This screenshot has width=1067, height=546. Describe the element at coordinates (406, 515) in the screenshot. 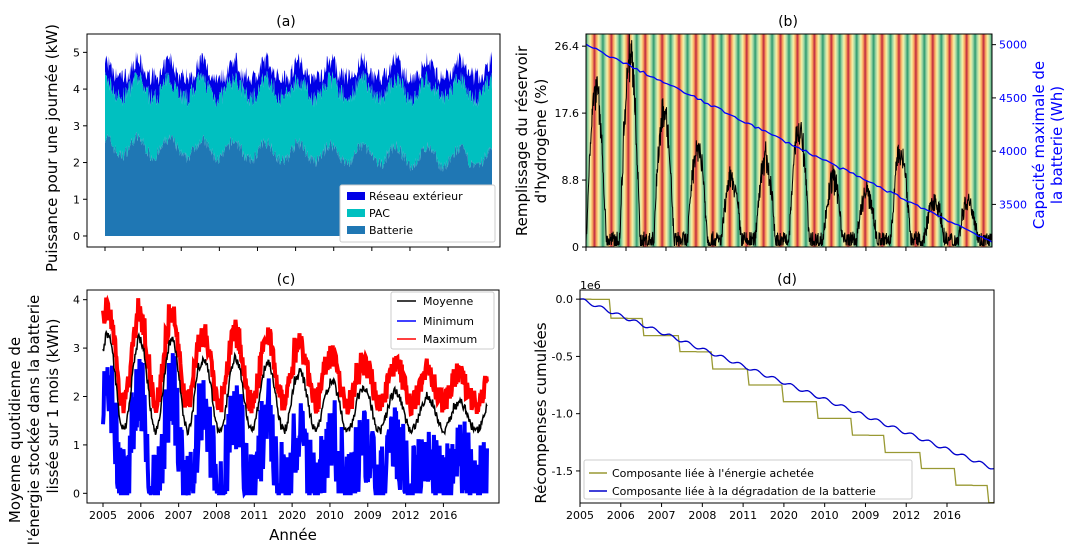

I see `panel-c-x-tick-label: 2012` at that location.